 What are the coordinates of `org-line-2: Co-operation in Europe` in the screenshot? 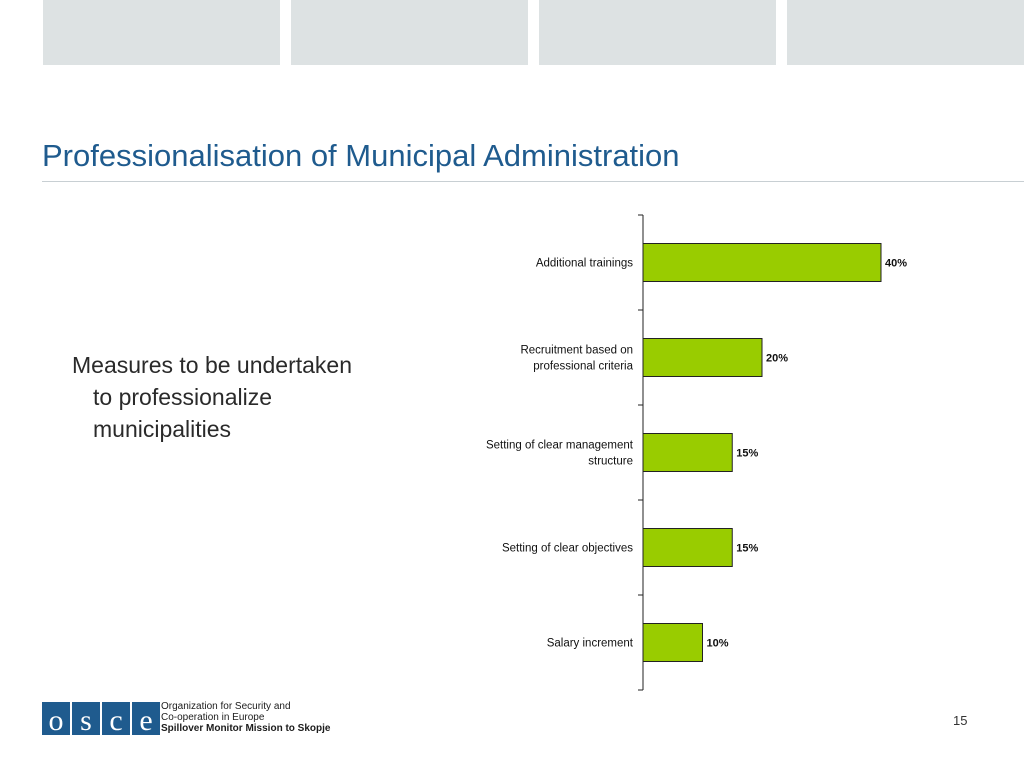 It's located at (213, 717).